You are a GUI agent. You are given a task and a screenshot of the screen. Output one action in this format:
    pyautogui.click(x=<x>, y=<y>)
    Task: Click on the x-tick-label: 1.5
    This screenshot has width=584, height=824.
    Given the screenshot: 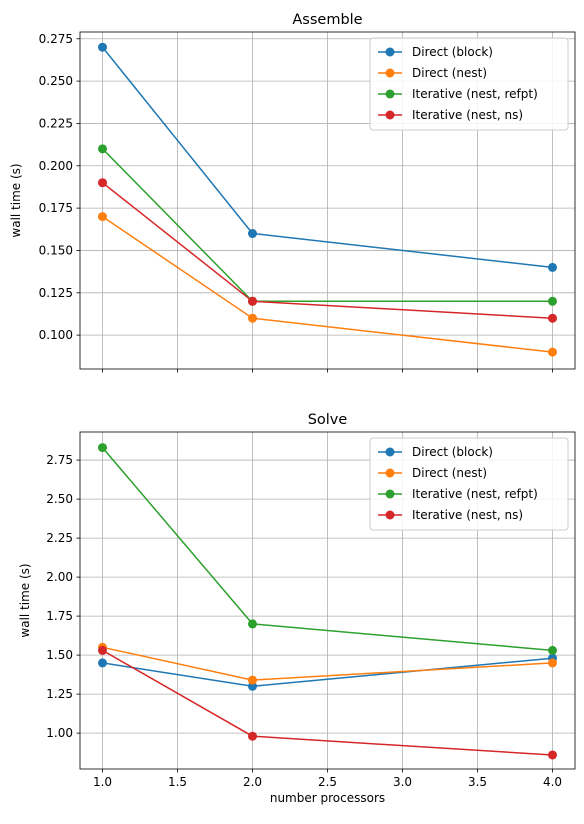 What is the action you would take?
    pyautogui.click(x=177, y=782)
    